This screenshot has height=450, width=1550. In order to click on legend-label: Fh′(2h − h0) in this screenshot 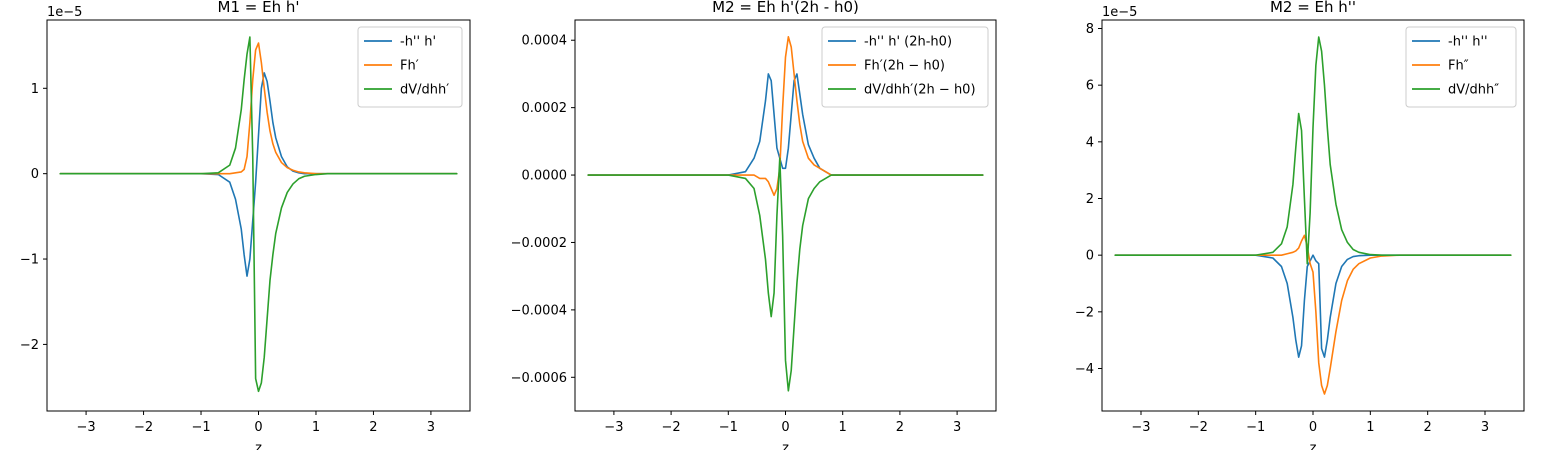, I will do `click(904, 66)`.